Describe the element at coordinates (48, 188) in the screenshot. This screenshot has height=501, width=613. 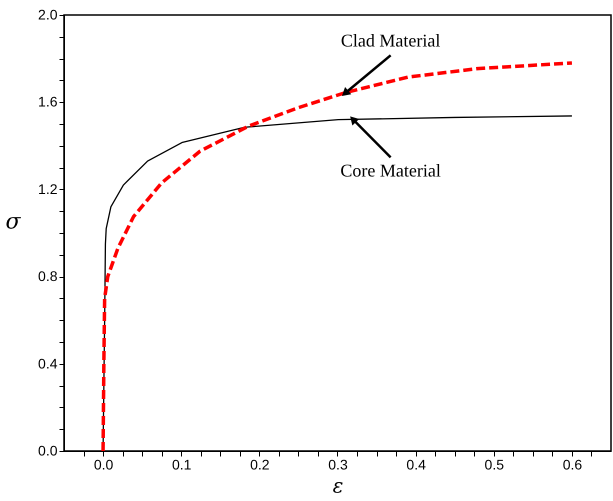
I see `y-tick-label: 1.2` at that location.